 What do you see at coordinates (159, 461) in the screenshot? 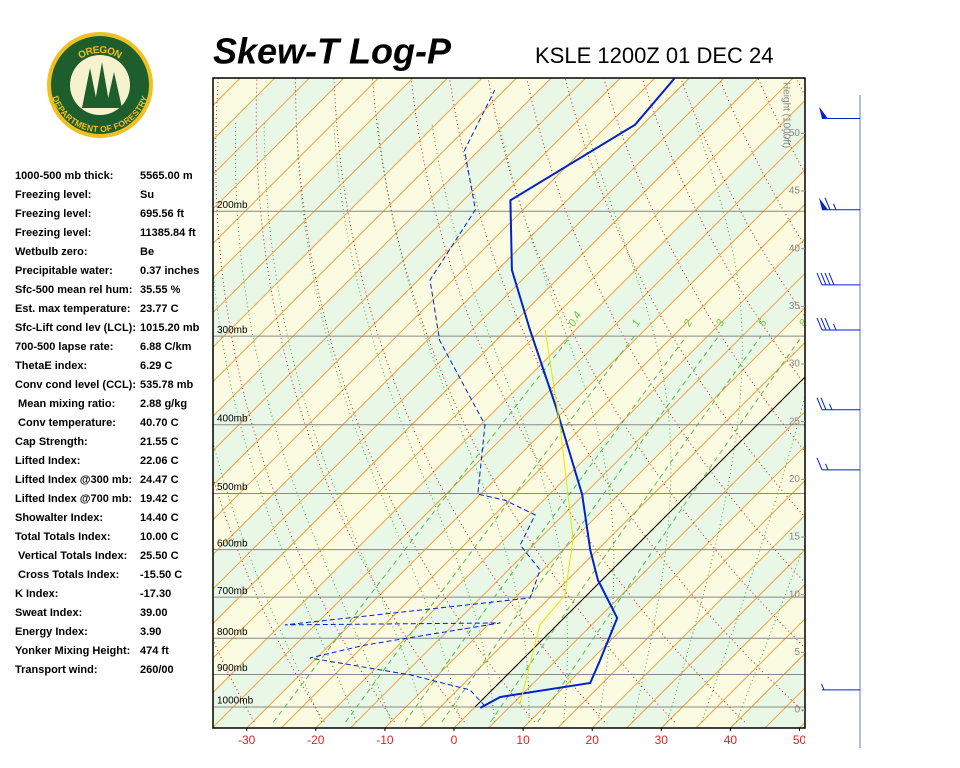
I see `index-value: 22.06 C` at bounding box center [159, 461].